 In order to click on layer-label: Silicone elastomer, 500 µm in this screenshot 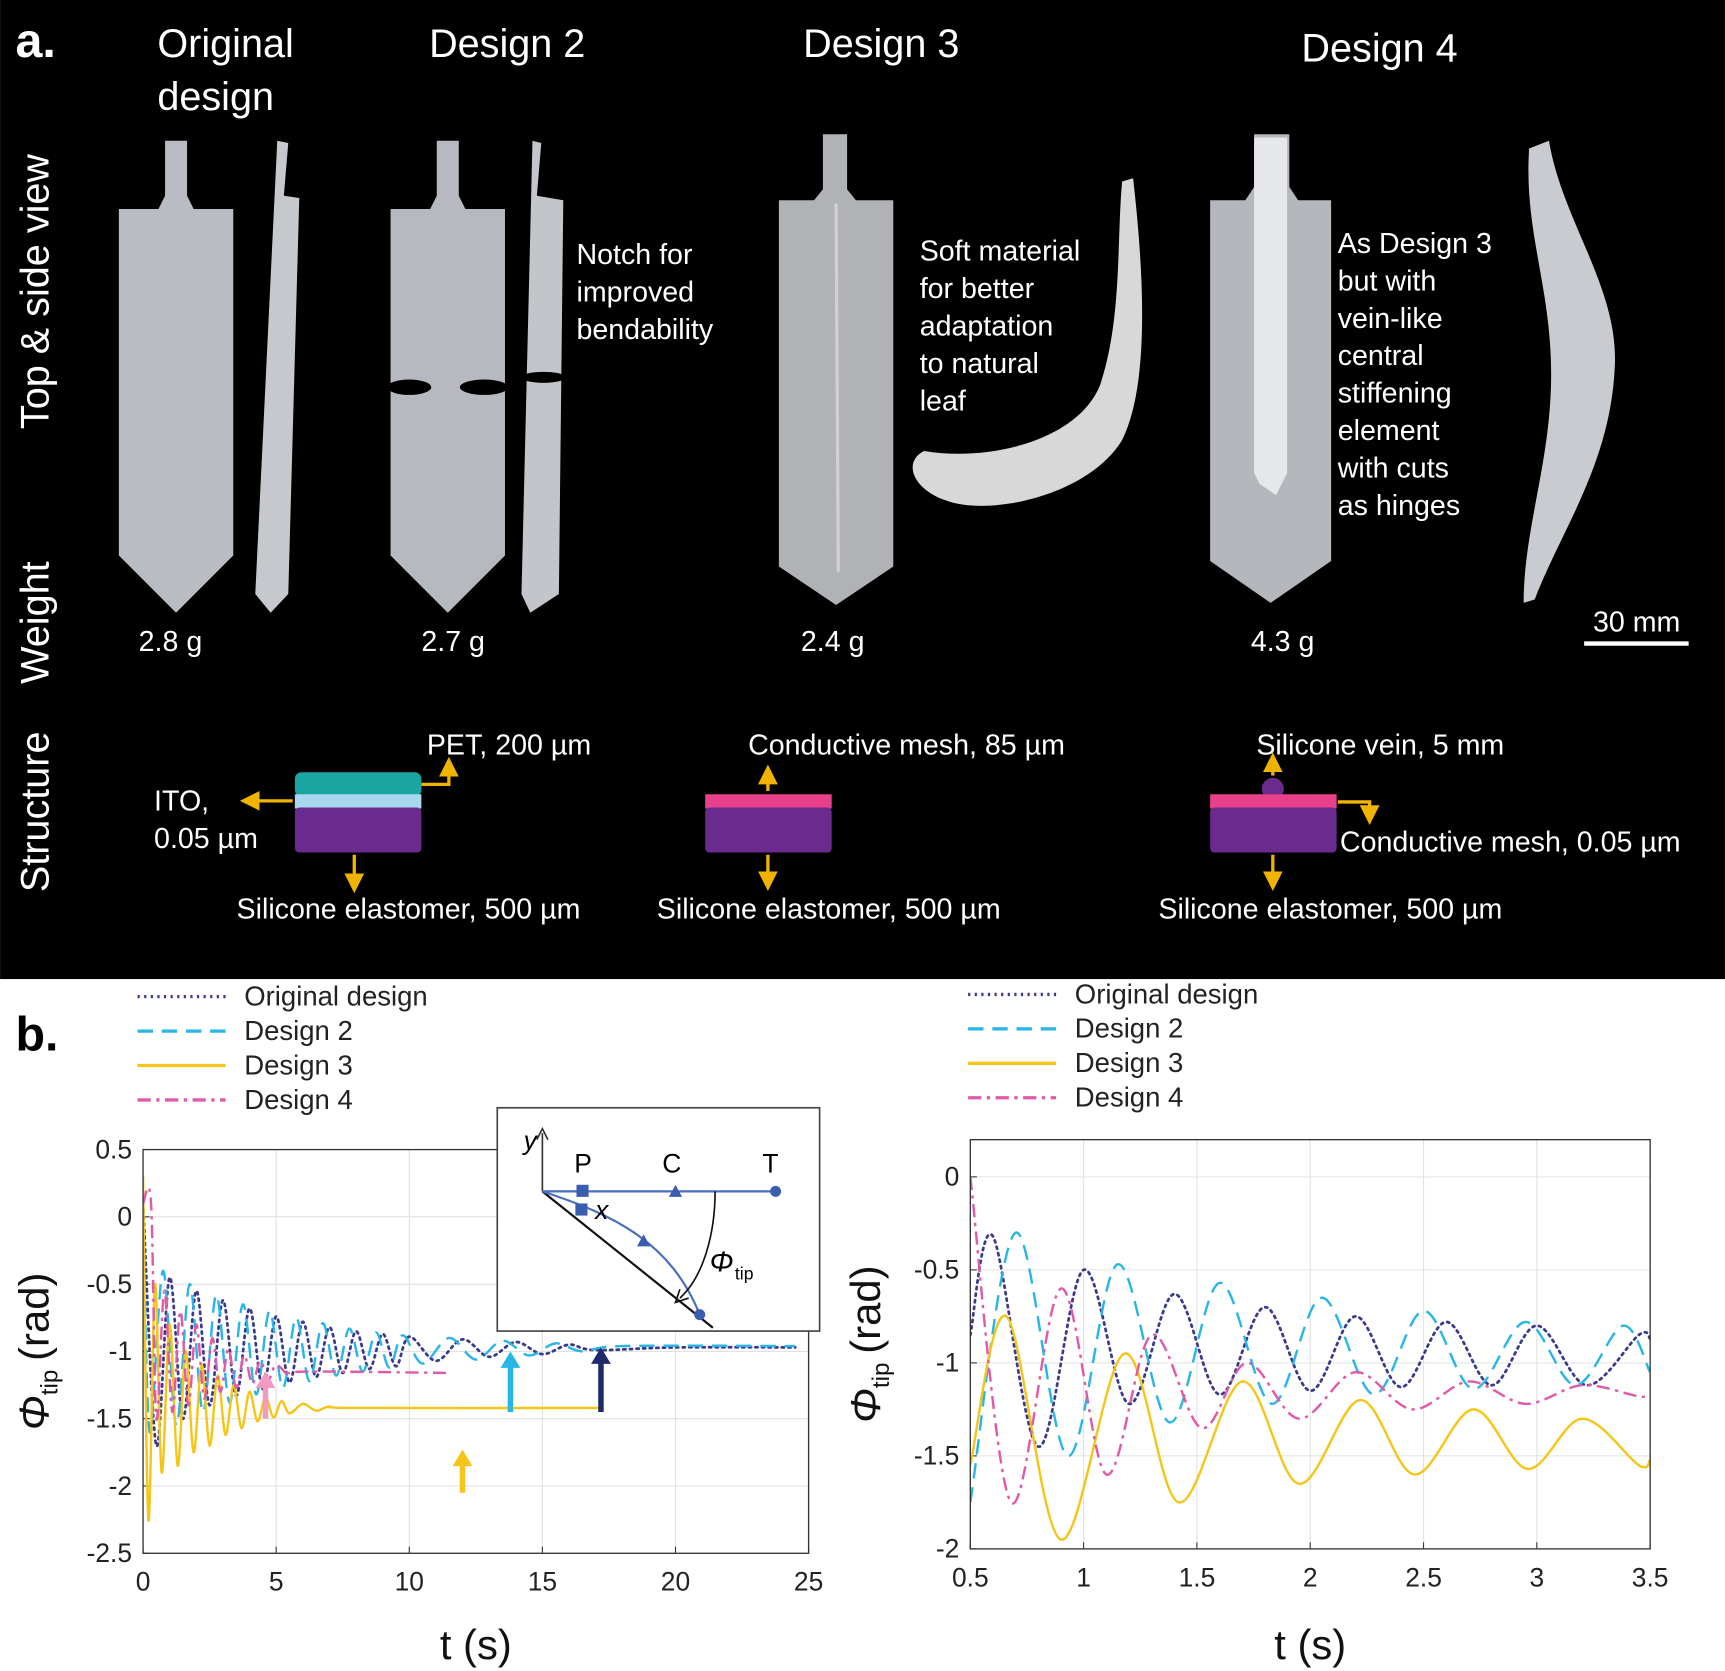, I will do `click(829, 910)`.